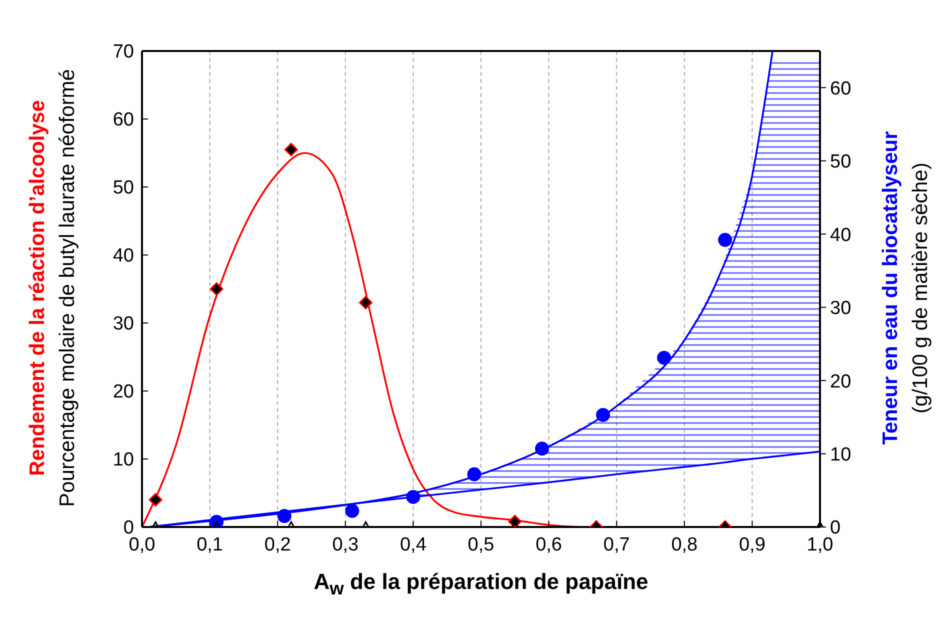 This screenshot has width=949, height=619. What do you see at coordinates (277, 545) in the screenshot?
I see `x-tick-label: 0,2` at bounding box center [277, 545].